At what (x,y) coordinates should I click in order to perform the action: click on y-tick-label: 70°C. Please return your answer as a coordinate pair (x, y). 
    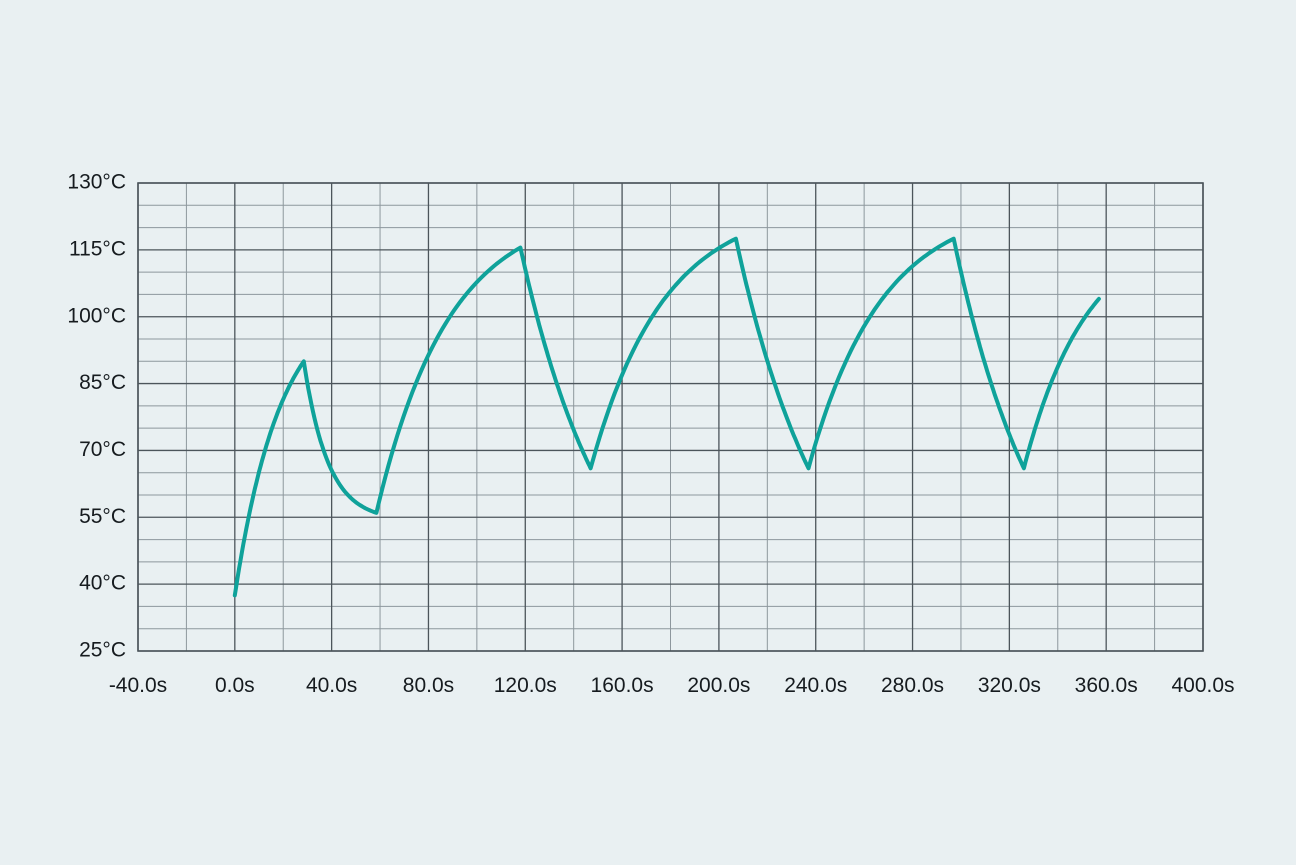
    Looking at the image, I should click on (102, 449).